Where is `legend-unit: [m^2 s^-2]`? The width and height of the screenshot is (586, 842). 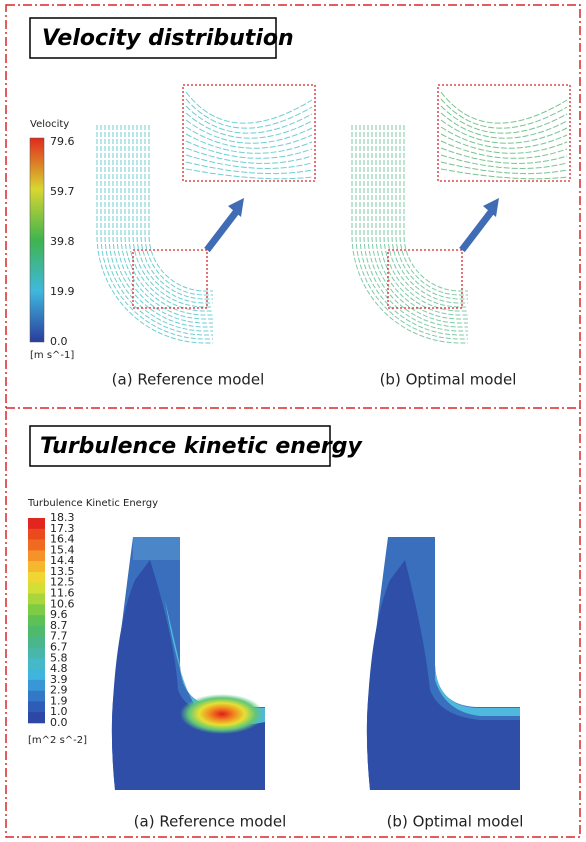
legend-unit: [m^2 s^-2] is located at coordinates (57, 740).